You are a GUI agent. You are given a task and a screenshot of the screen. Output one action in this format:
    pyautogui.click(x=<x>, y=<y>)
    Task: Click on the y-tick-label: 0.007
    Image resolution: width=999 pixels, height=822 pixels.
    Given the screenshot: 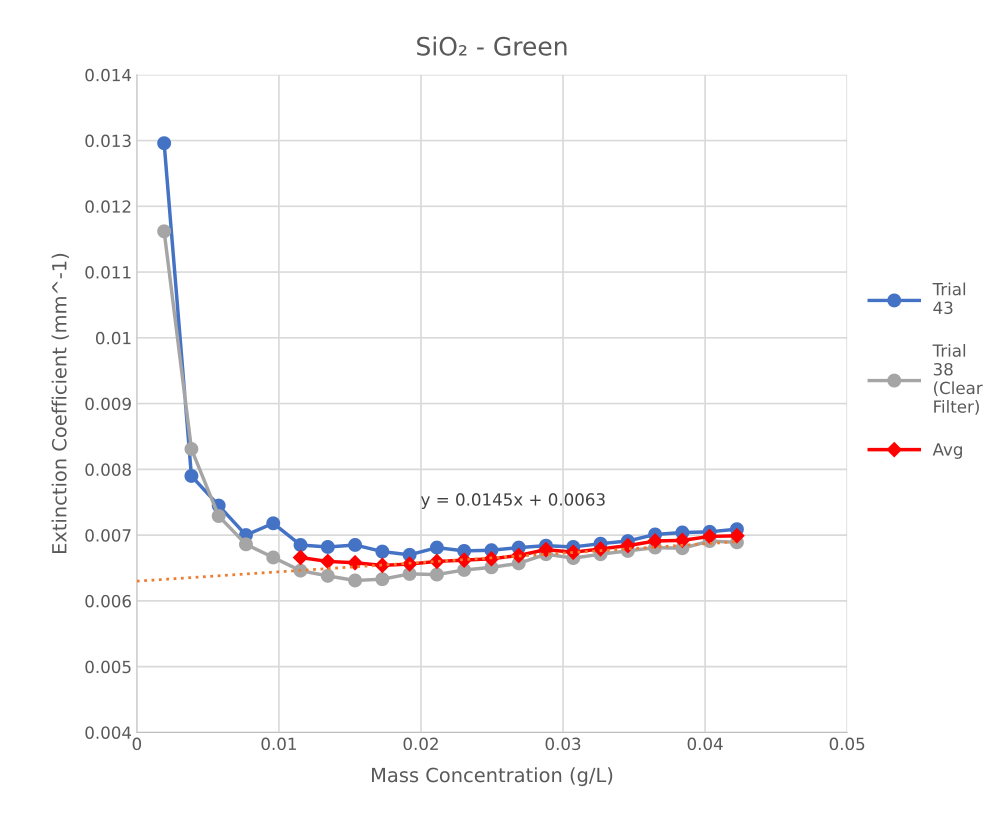 What is the action you would take?
    pyautogui.click(x=108, y=535)
    